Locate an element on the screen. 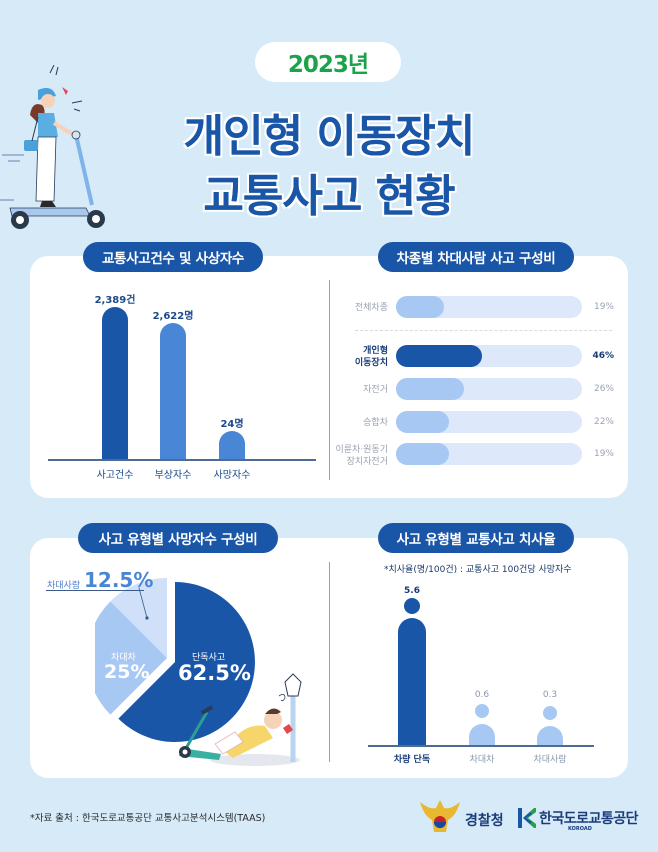 The width and height of the screenshot is (658, 852). bar-value-label: 2,389건 is located at coordinates (115, 300).